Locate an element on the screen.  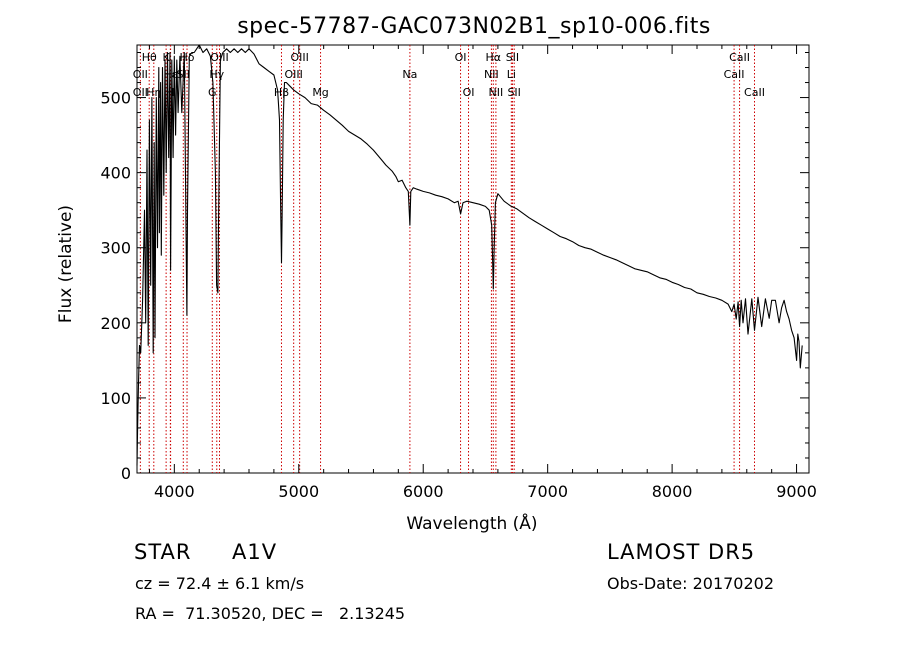
object-subclass: A1V is located at coordinates (255, 552).